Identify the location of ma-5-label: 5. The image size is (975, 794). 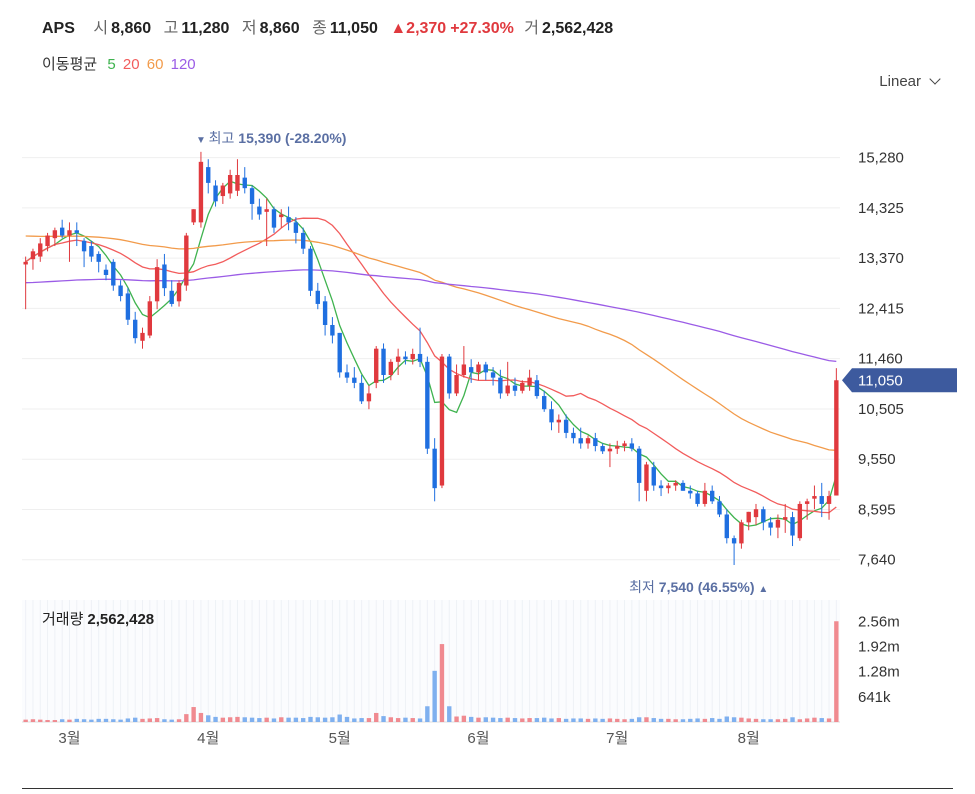
(111, 64).